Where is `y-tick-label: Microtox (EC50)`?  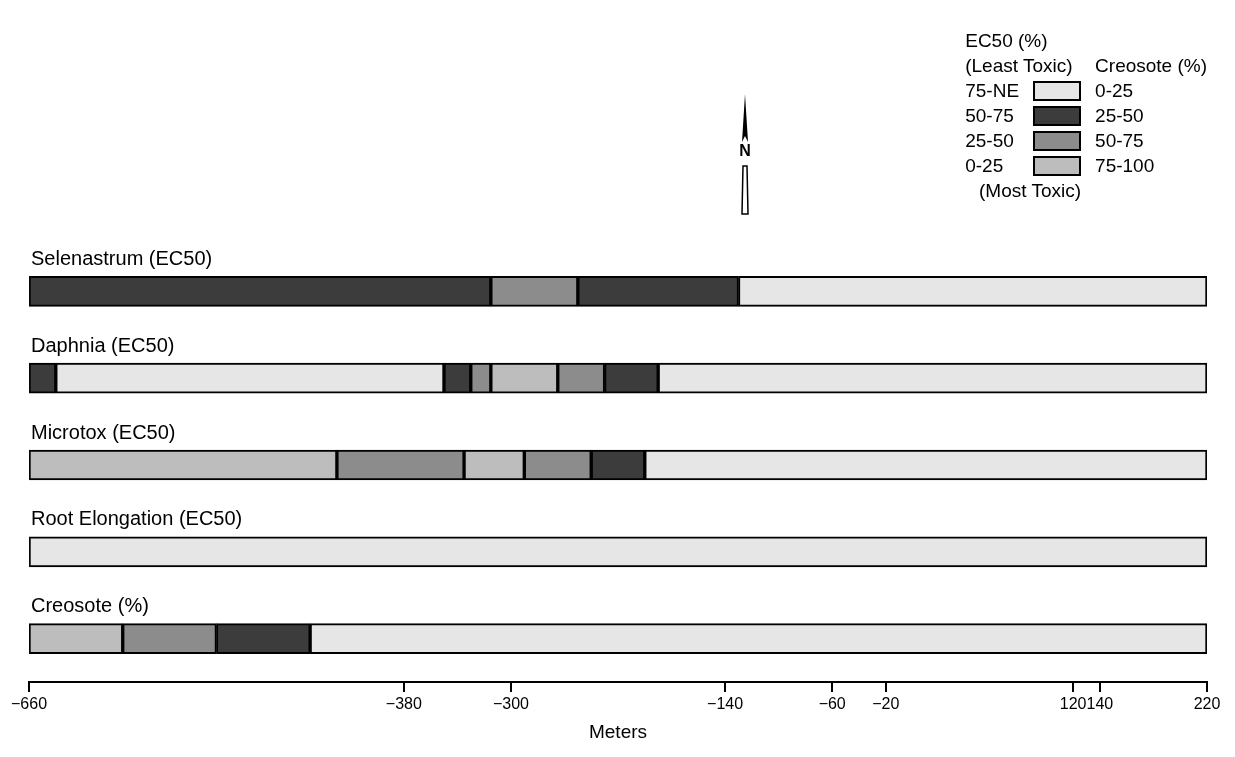
y-tick-label: Microtox (EC50) is located at coordinates (103, 431).